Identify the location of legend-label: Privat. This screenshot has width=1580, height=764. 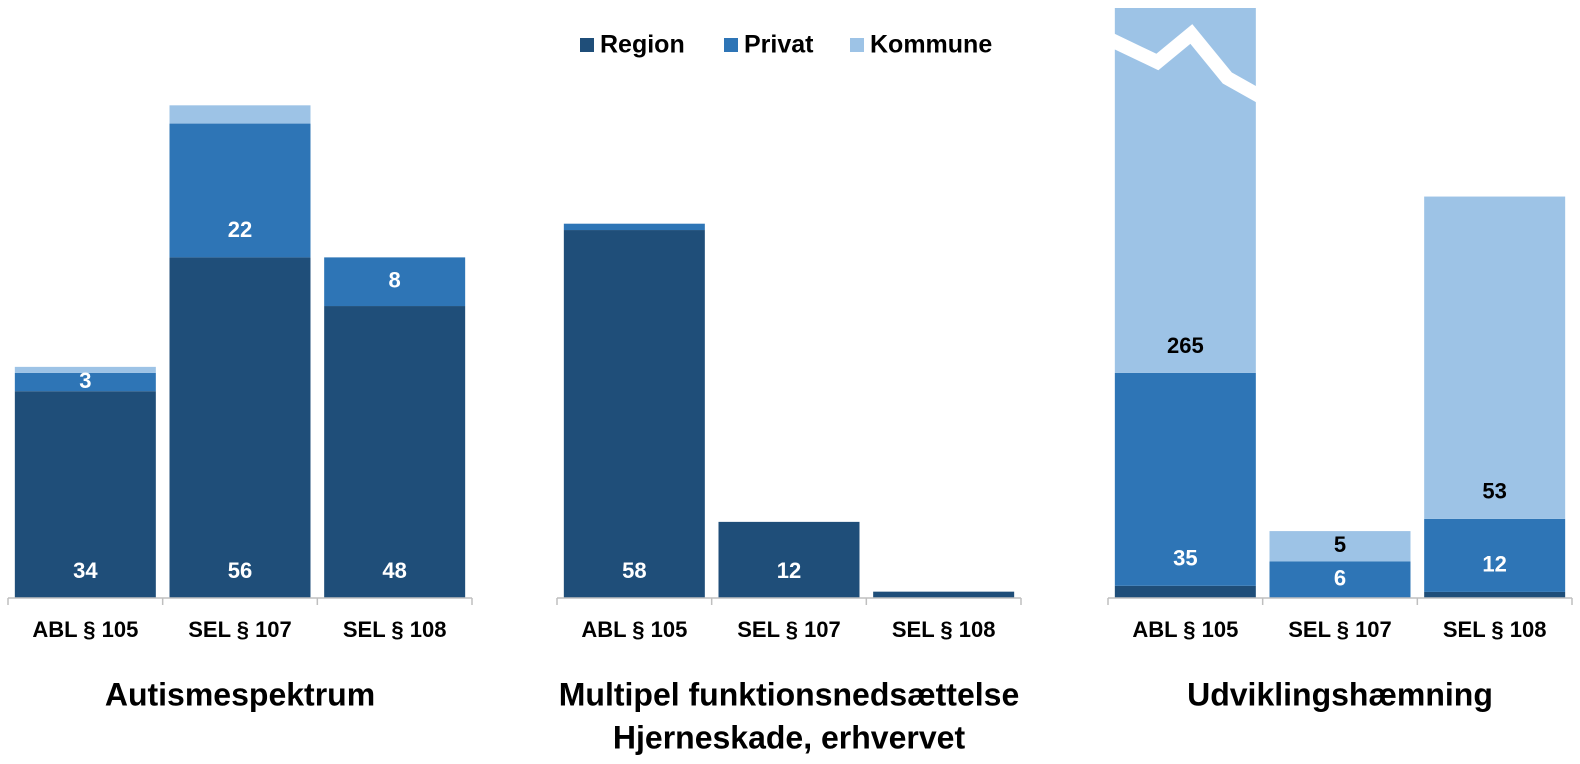
(779, 45).